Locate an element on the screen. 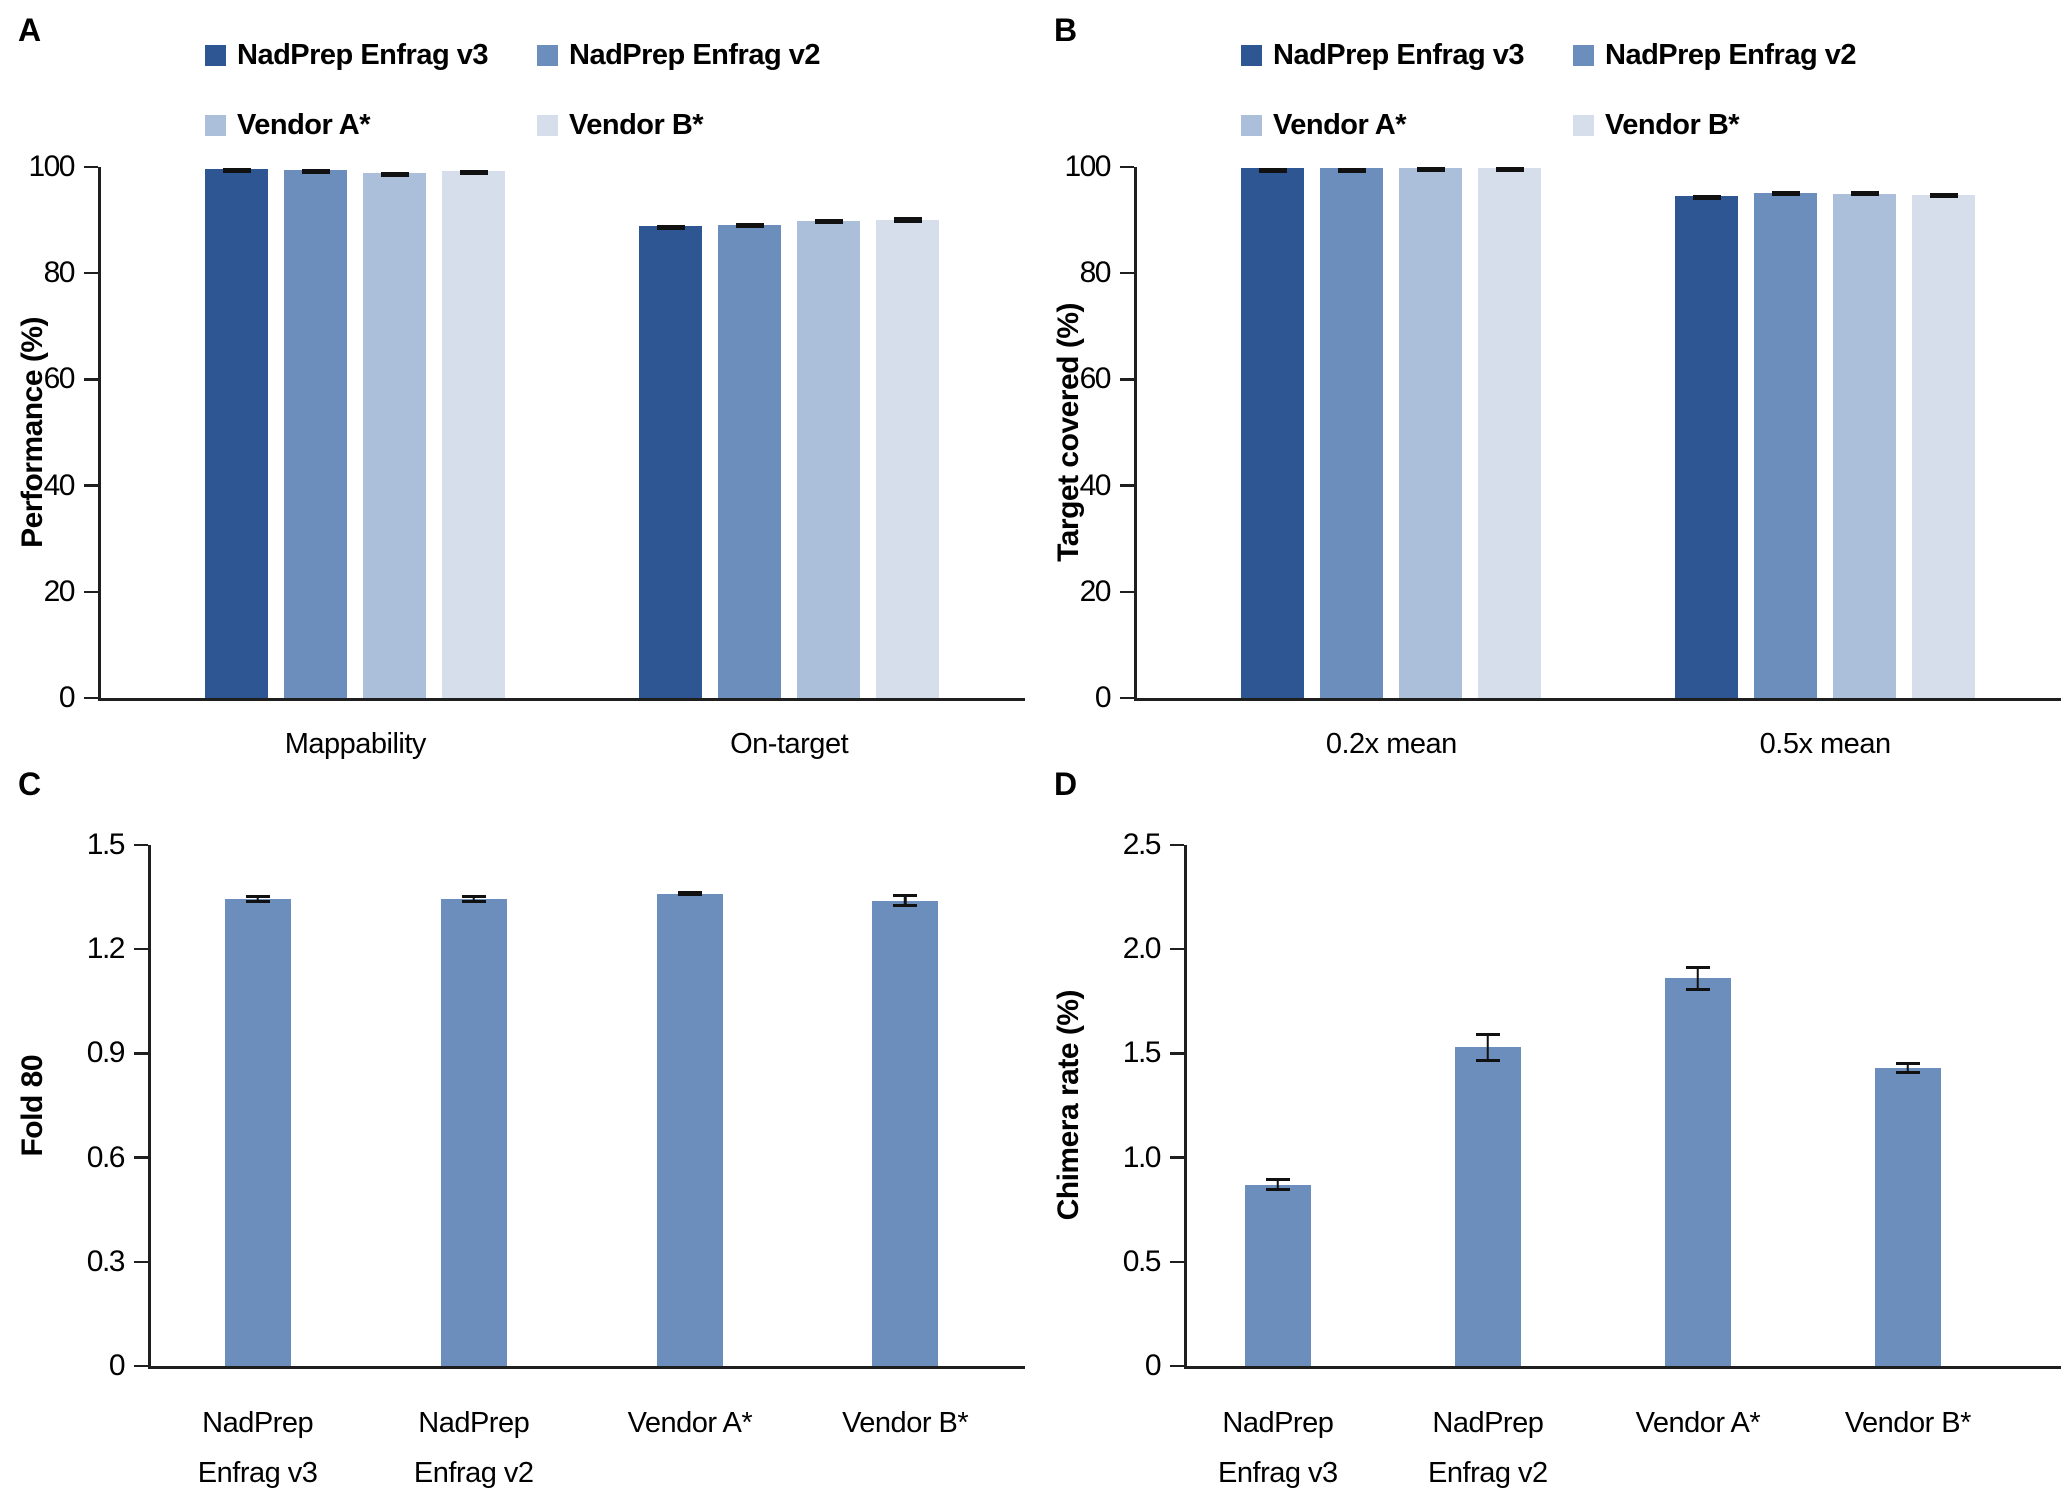 The height and width of the screenshot is (1501, 2072). y-tick-label: 60 is located at coordinates (59, 379).